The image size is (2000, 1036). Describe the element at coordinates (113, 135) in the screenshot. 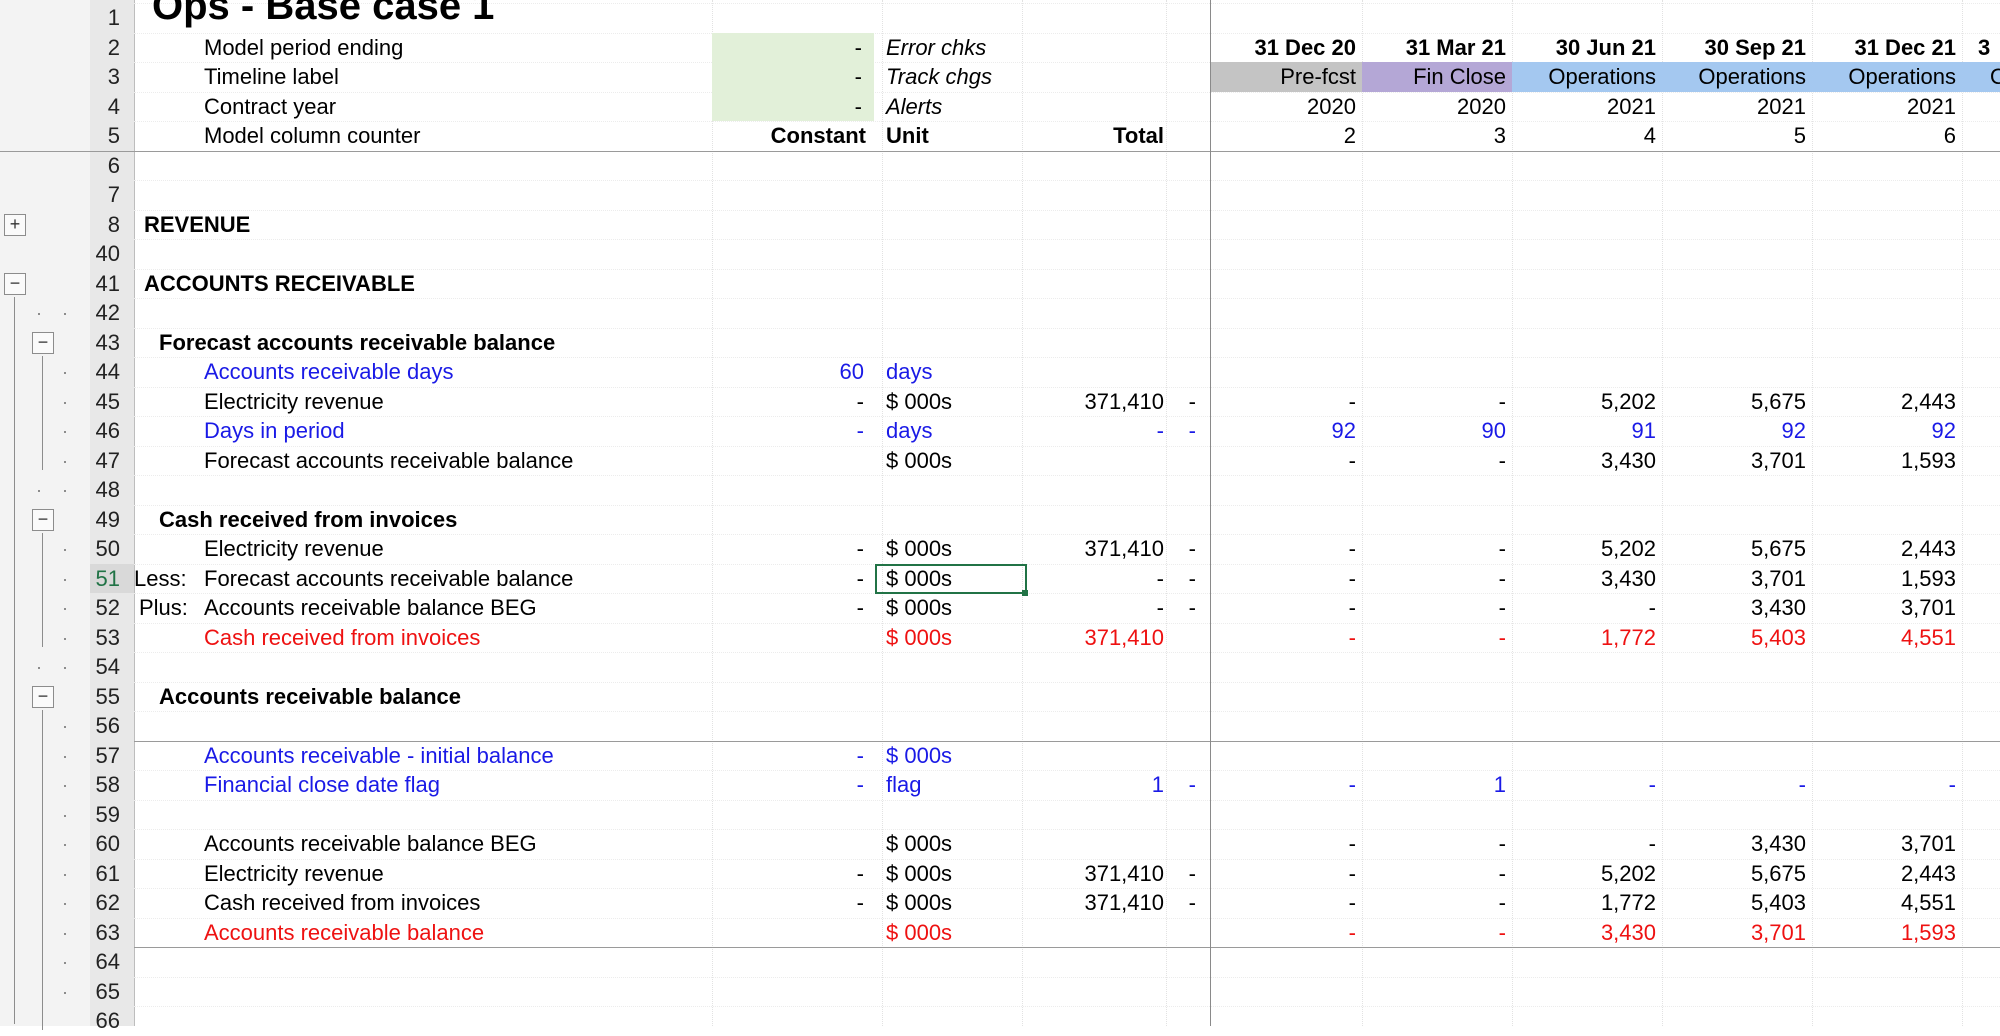

I see `row-number-5: 5` at that location.